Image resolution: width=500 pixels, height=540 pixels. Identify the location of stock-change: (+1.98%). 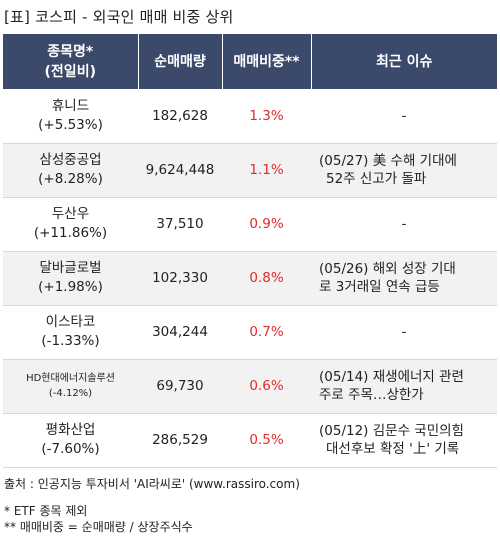
(70, 287).